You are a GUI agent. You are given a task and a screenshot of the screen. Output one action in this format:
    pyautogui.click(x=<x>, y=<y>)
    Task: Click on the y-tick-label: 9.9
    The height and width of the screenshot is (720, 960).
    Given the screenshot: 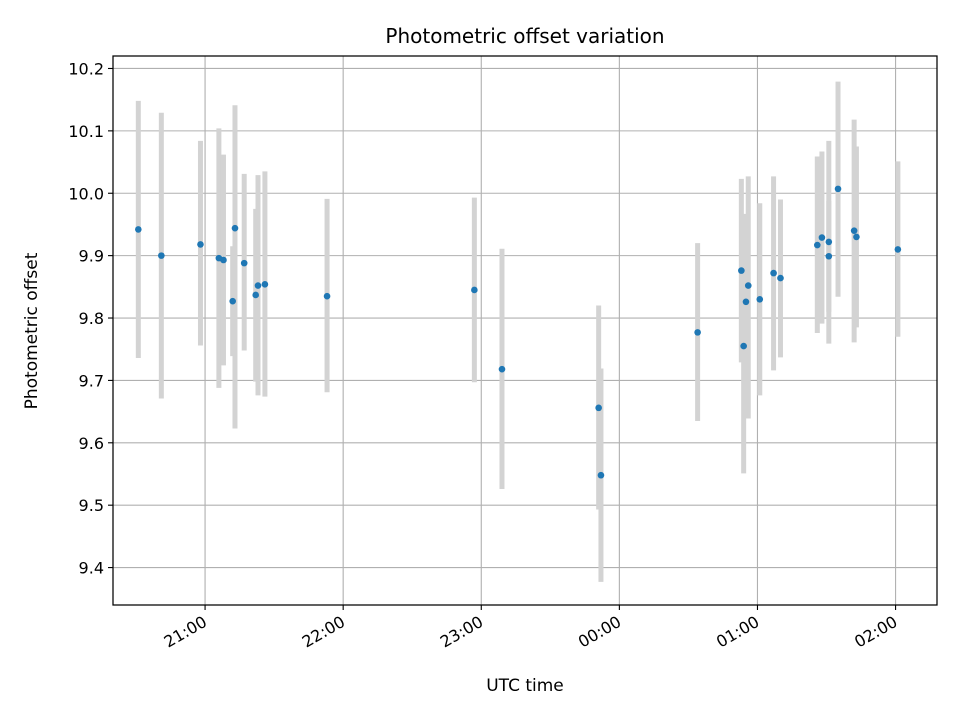 What is the action you would take?
    pyautogui.click(x=91, y=256)
    